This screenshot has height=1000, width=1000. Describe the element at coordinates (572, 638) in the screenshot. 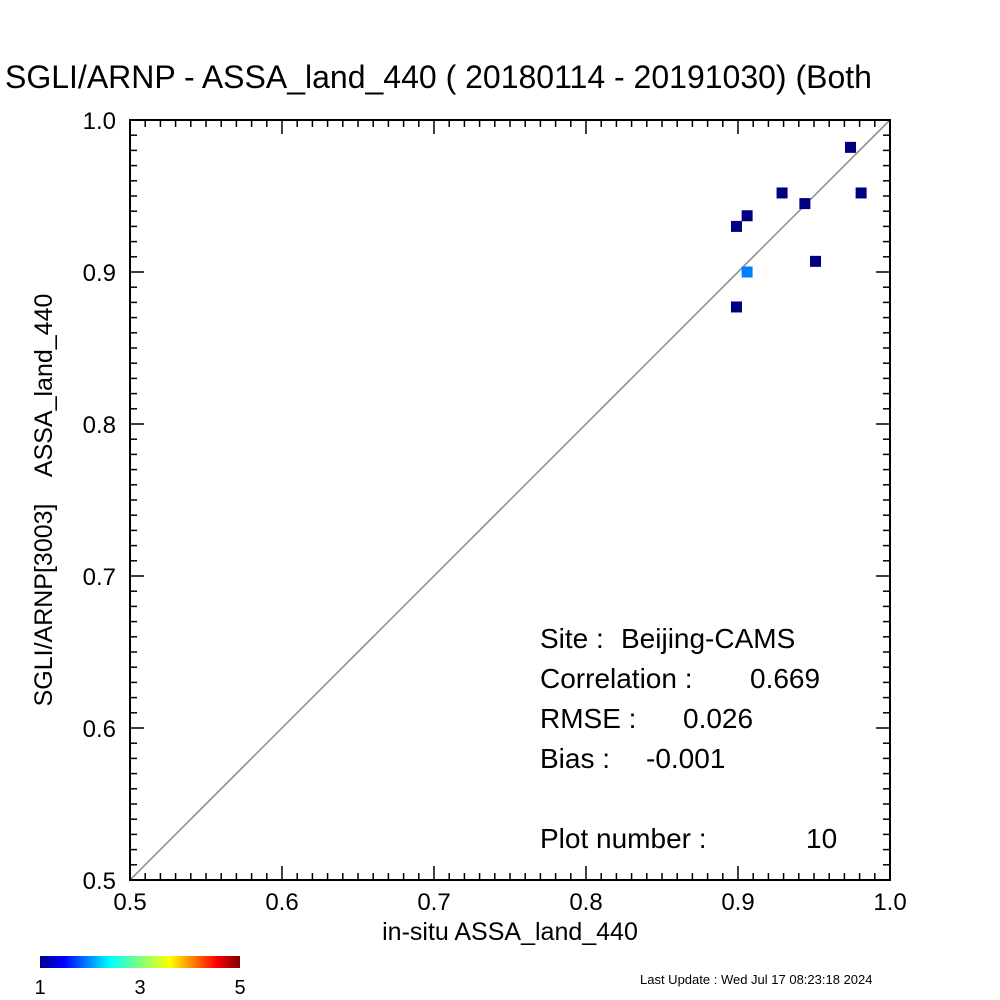

I see `stat-site-label: Site :` at that location.